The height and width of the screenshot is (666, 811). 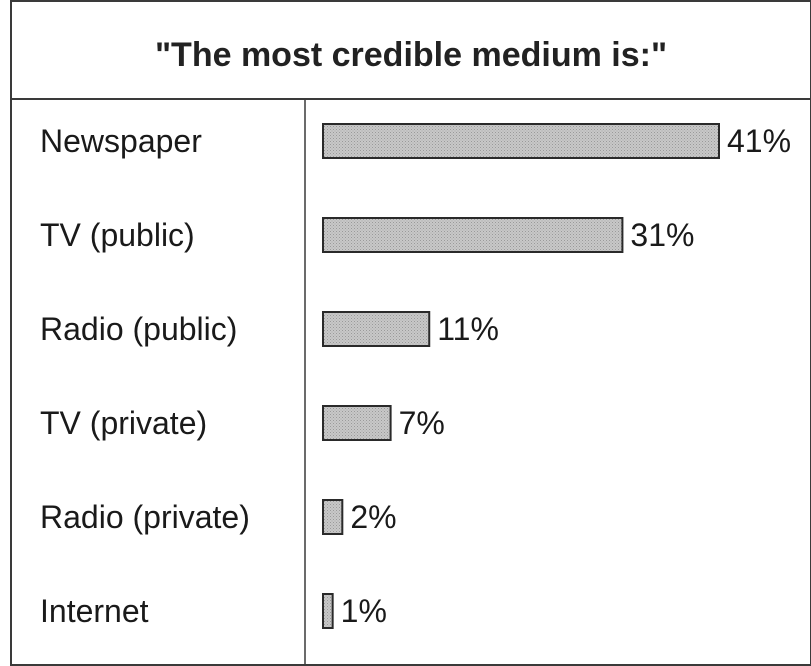 What do you see at coordinates (411, 55) in the screenshot?
I see `chart-title: "The most credible medium is:"` at bounding box center [411, 55].